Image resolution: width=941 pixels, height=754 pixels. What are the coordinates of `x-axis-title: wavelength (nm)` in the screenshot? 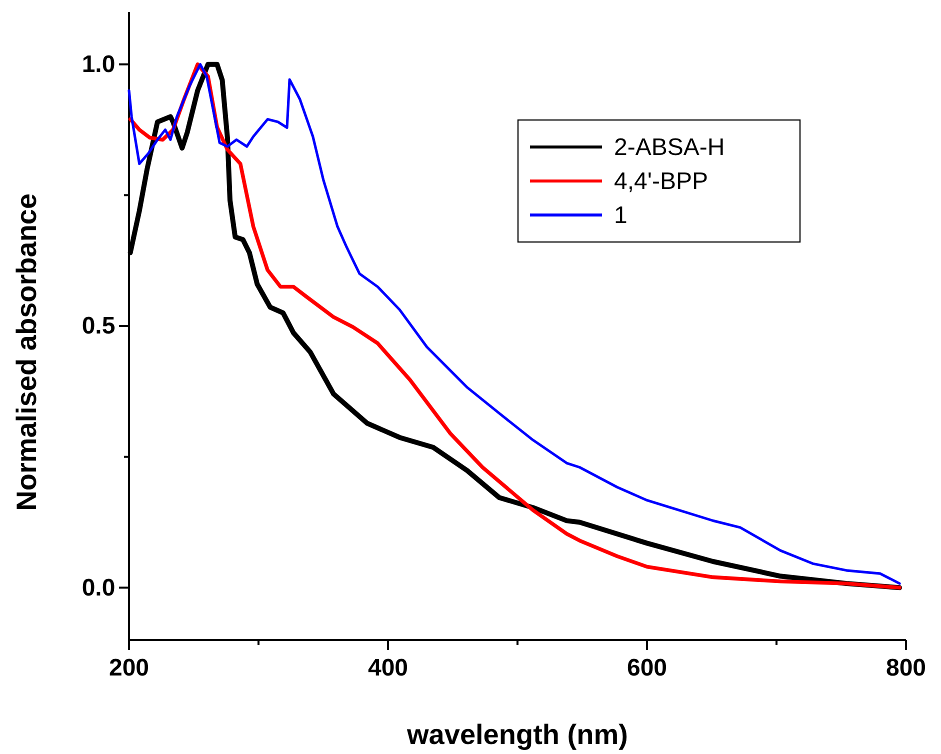 It's located at (517, 734).